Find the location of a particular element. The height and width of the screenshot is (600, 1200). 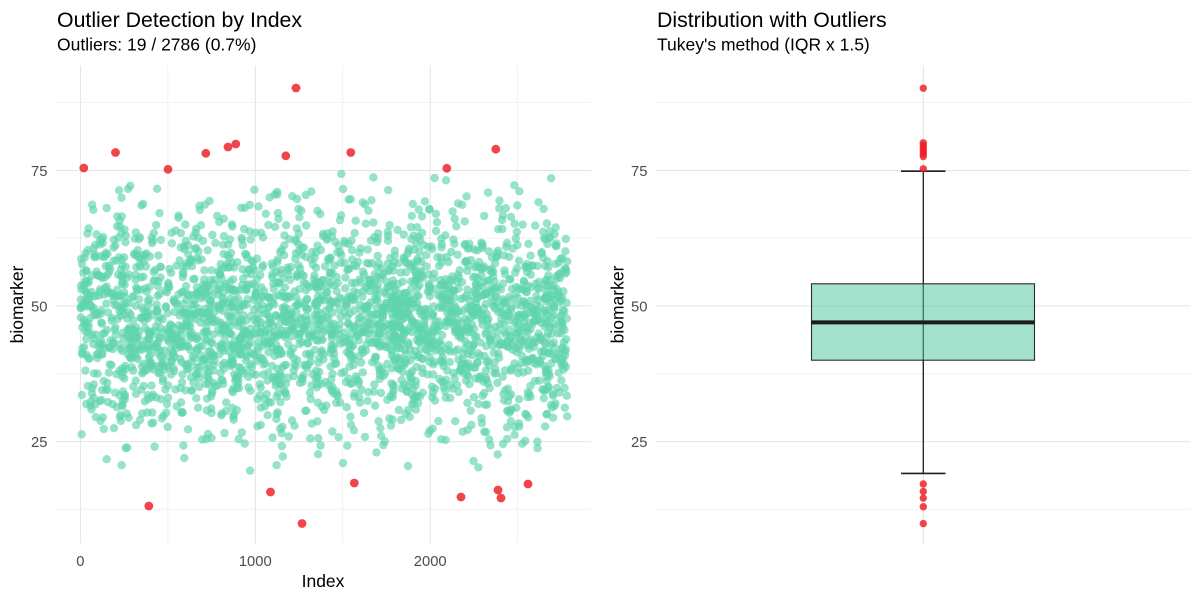

svg-text: 1000 is located at coordinates (255, 562).